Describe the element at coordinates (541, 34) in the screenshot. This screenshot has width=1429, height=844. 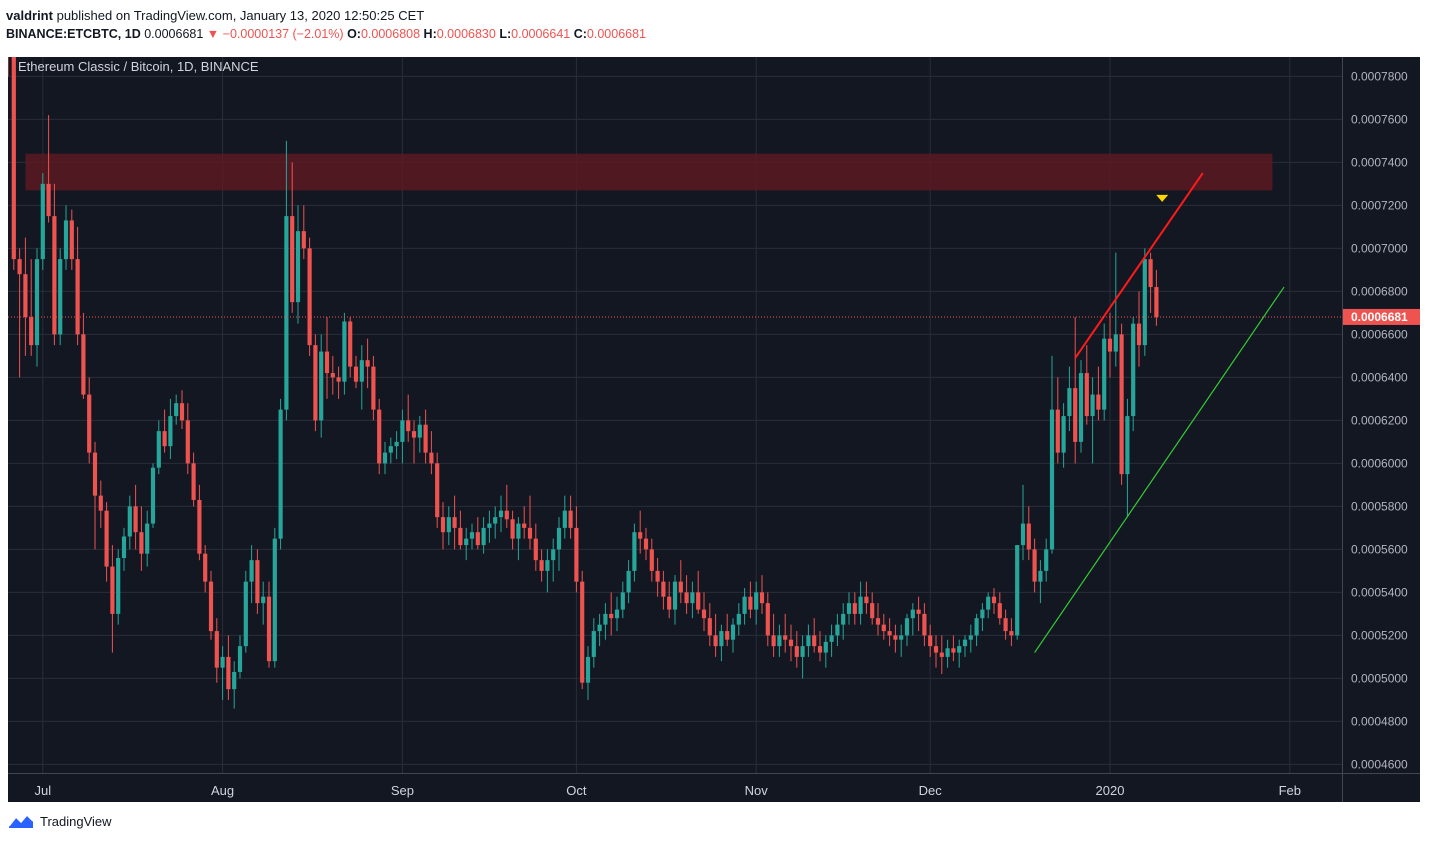
I see `low-value: 0.0006641` at that location.